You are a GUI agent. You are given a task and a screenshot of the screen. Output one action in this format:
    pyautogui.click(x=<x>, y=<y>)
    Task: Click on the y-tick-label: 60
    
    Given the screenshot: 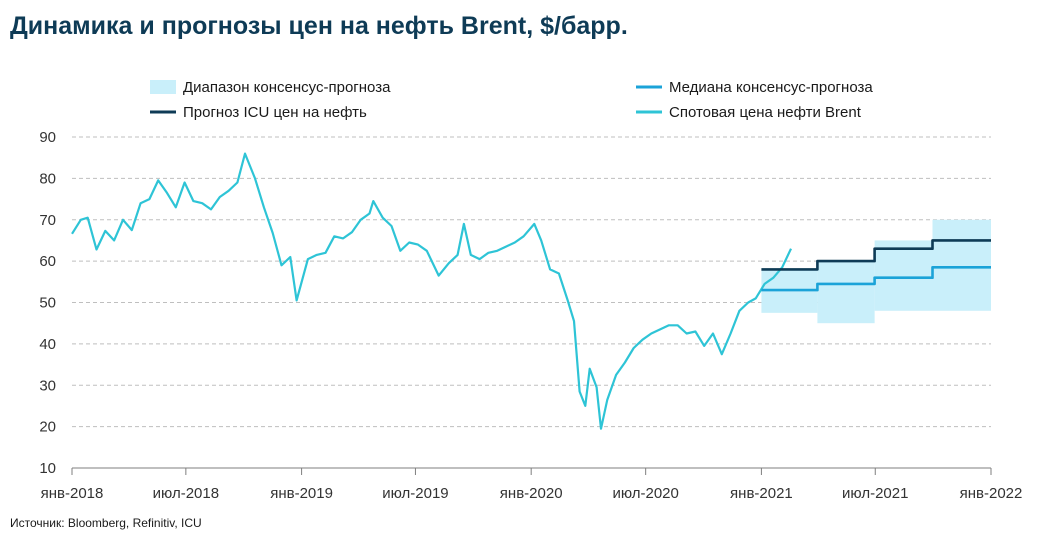 What is the action you would take?
    pyautogui.click(x=47, y=261)
    